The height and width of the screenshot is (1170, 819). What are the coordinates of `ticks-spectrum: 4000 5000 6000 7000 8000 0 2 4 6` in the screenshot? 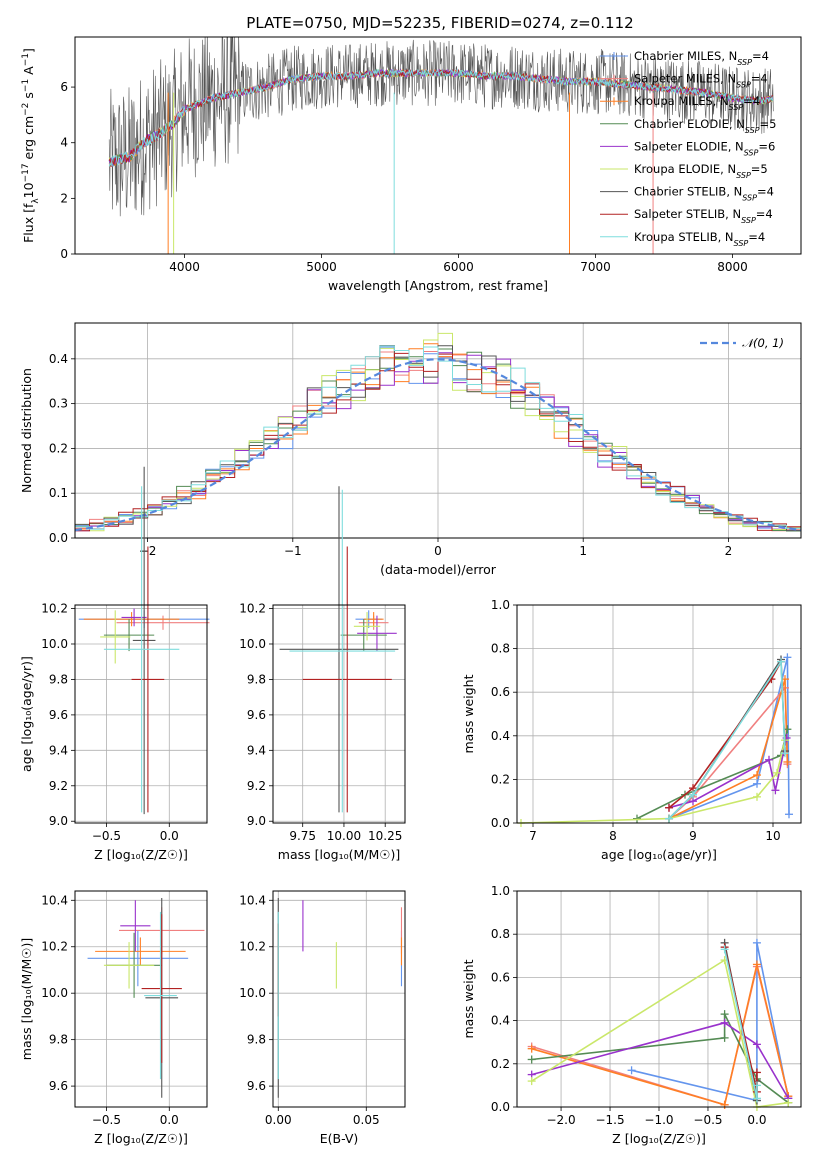 It's located at (403, 177).